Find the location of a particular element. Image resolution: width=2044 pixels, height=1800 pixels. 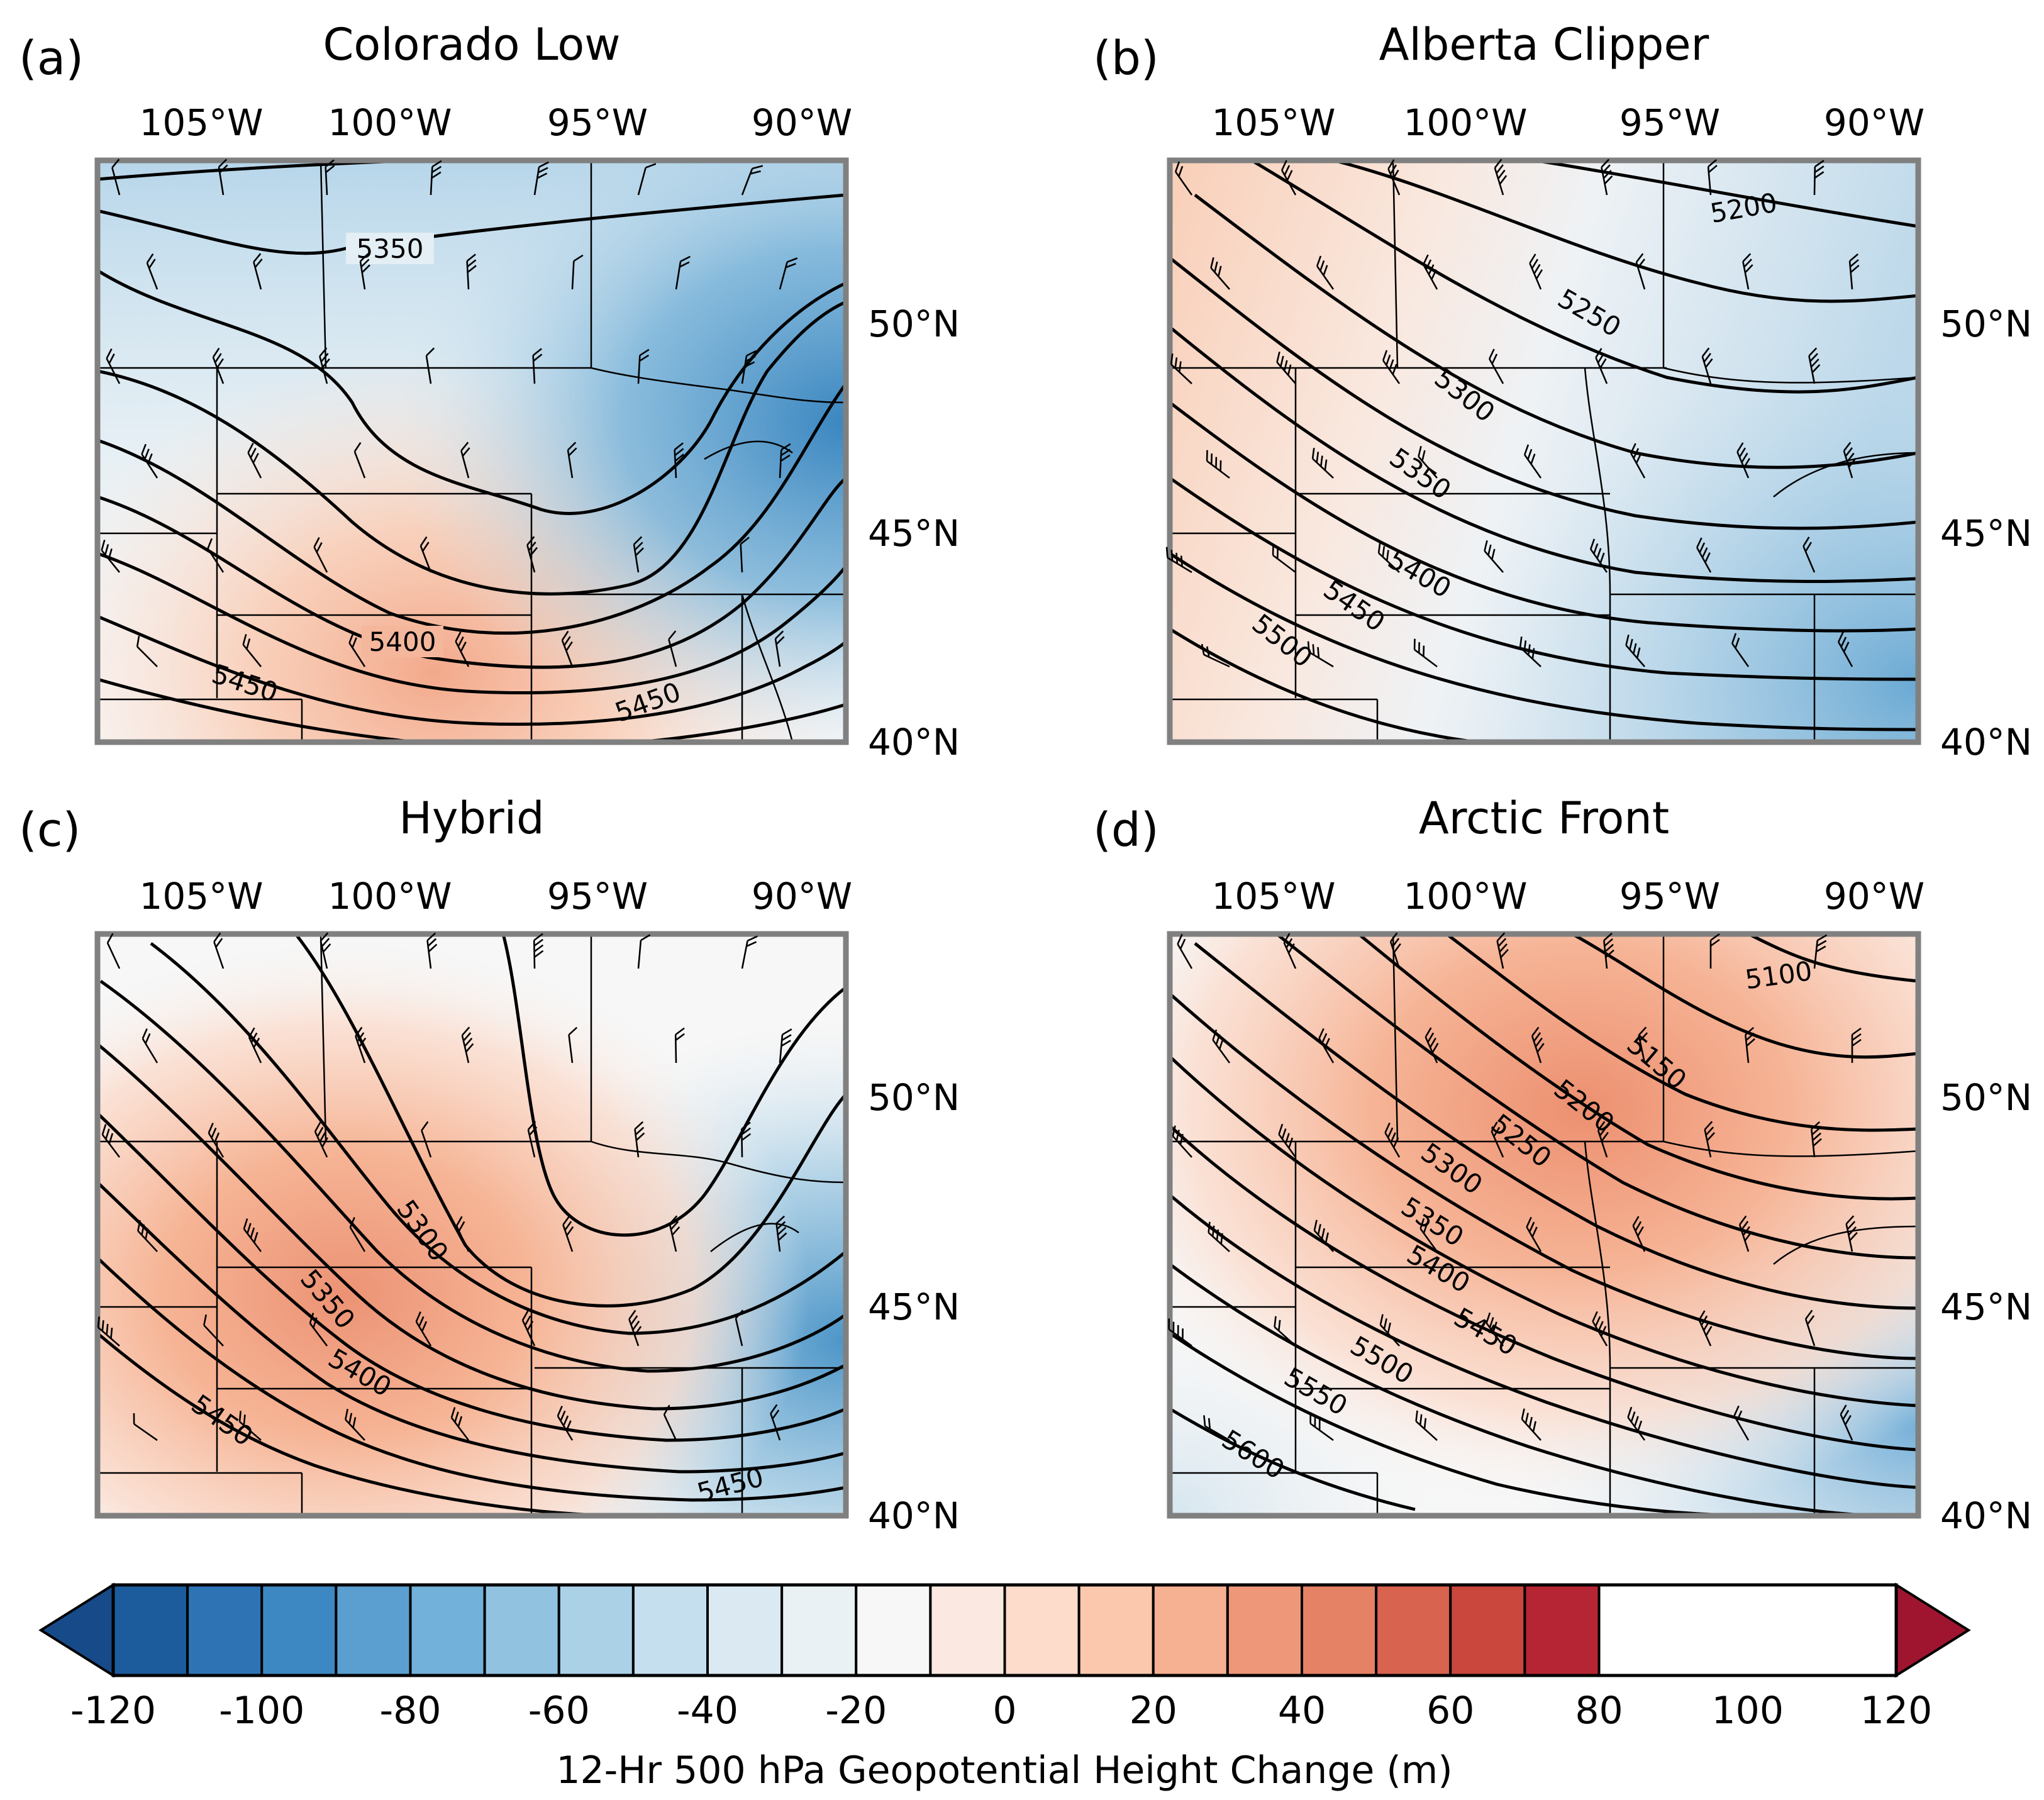

panel-c-title: Hybrid is located at coordinates (471, 818).